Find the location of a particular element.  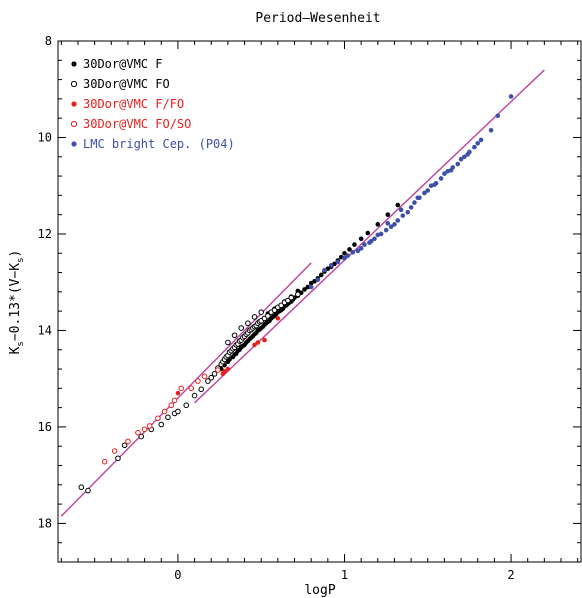

x-tick-label: 2 is located at coordinates (510, 575).